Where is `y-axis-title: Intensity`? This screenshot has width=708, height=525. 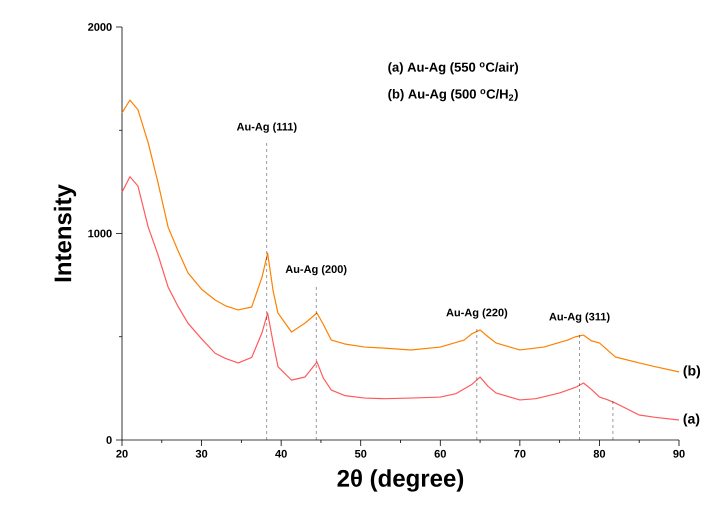
y-axis-title: Intensity is located at coordinates (65, 233).